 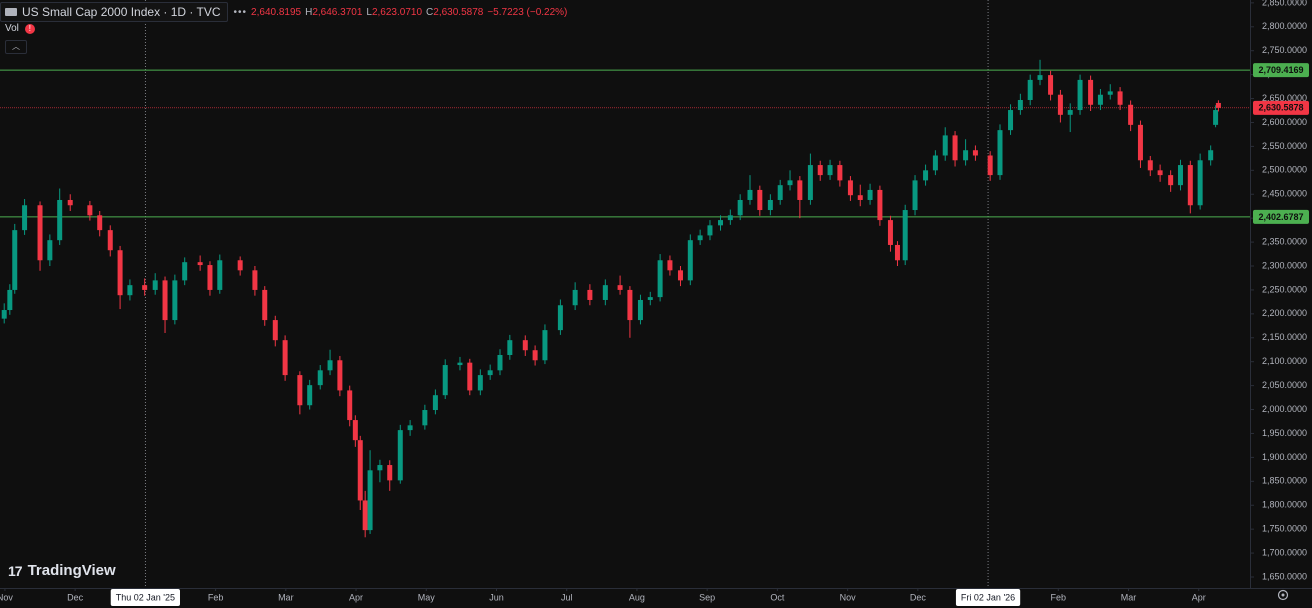 I want to click on y-tick-label: 2,100.0000, so click(x=1284, y=361).